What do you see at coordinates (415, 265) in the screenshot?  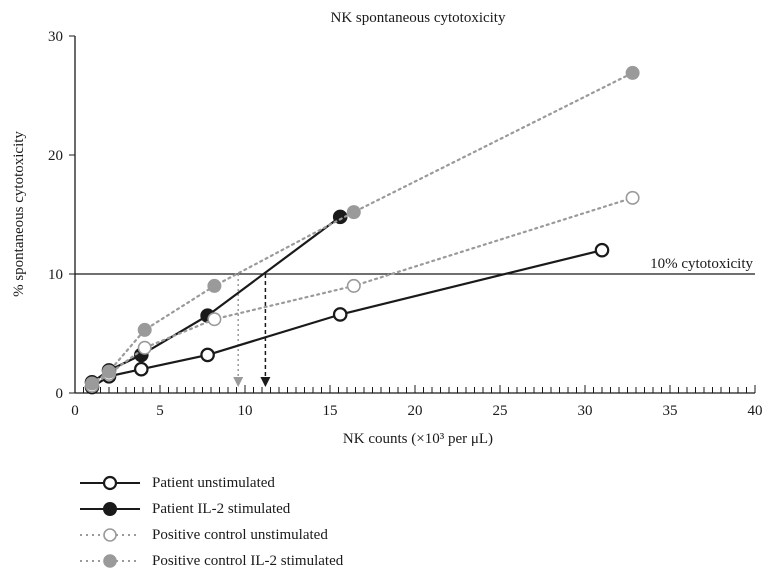 I see `reference-line-group: 10% cytotoxicity` at bounding box center [415, 265].